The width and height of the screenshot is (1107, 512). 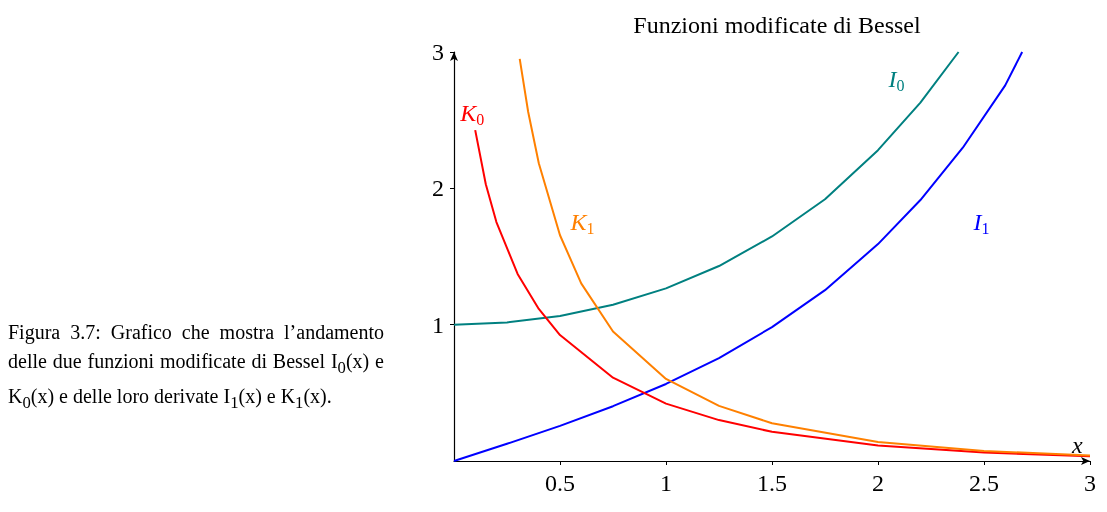 I want to click on text: Figura 3.7: Grafico che mostra l’andamento delle due funzioni modificate di Bessel I$_{0}$(x) e K$_{0}$(x) e delle loro derivate I$_{1}$(x) e K$_{1}$(x)., so click(x=196, y=366).